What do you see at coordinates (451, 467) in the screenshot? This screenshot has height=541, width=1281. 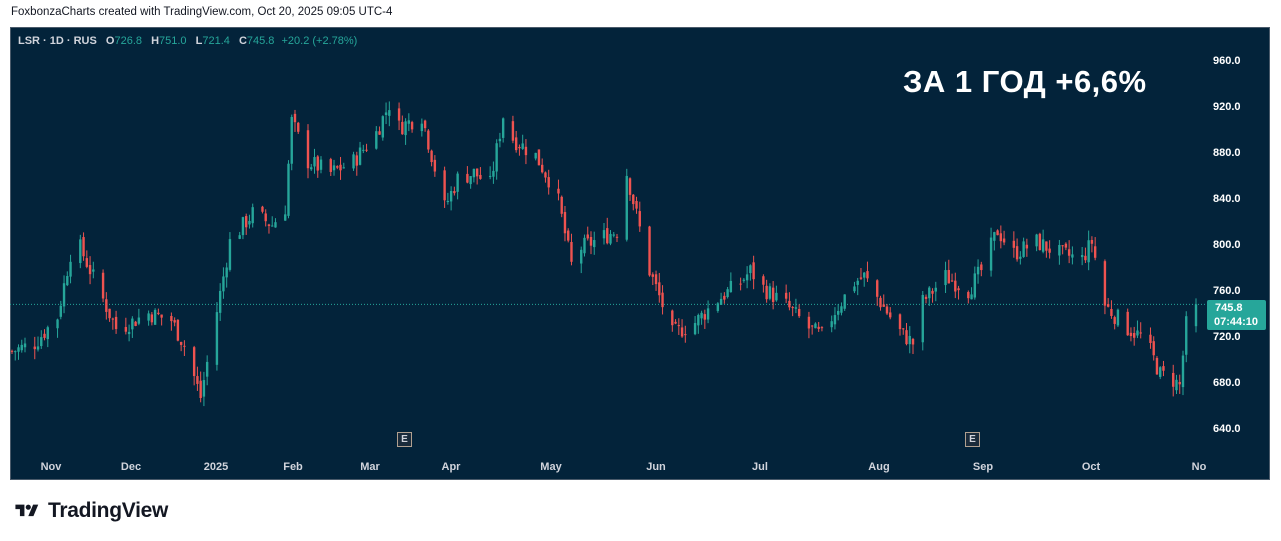 I see `x-tick-label: Apr` at bounding box center [451, 467].